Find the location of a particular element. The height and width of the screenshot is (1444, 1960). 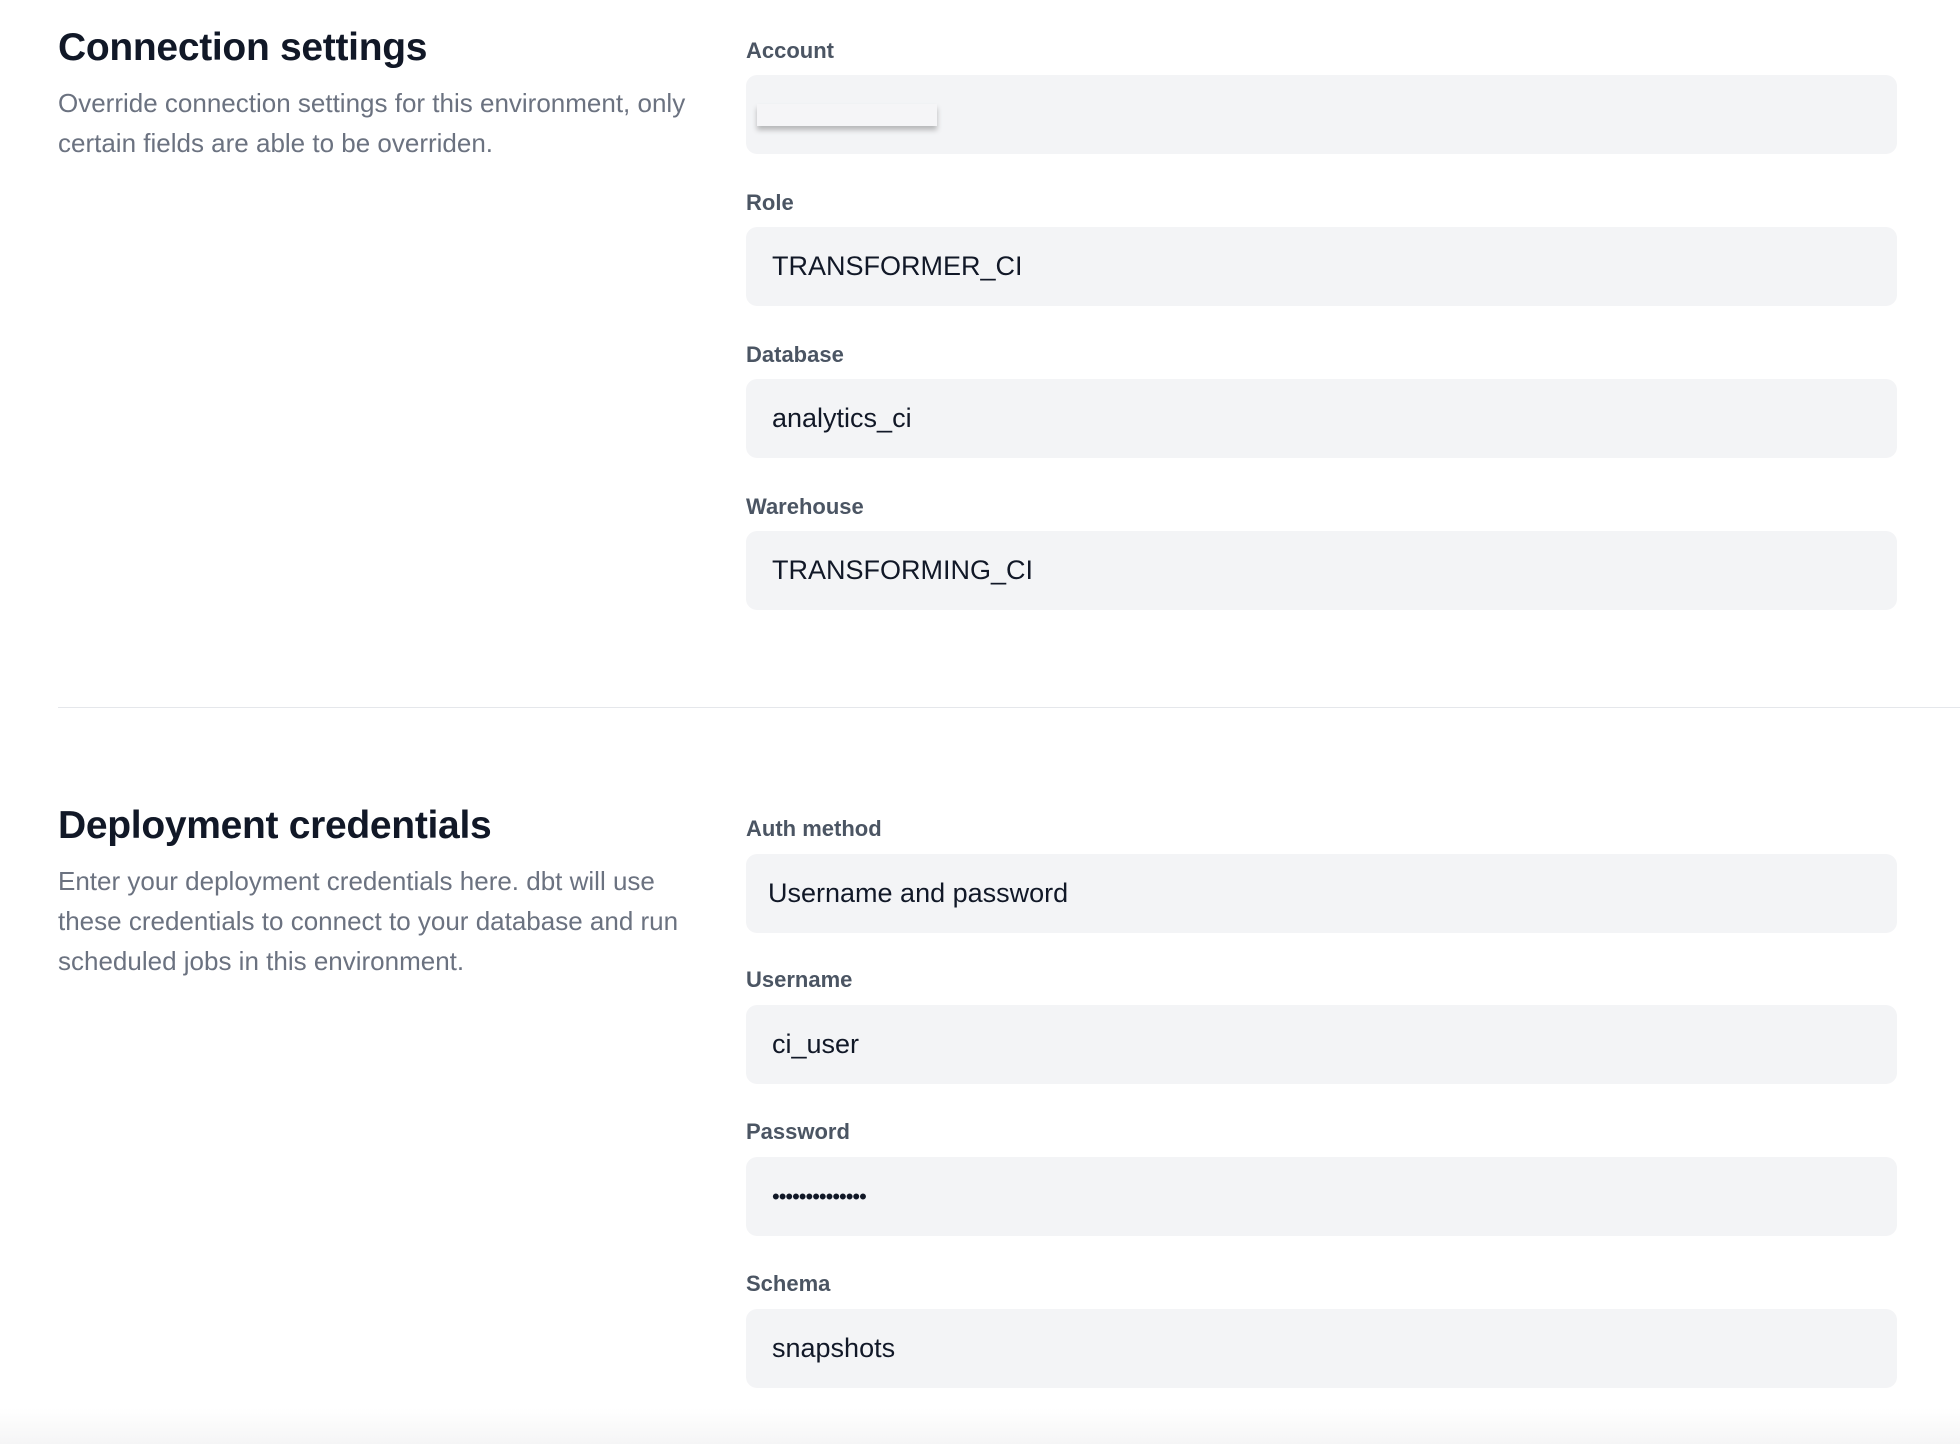

role-field: TRANSFORMER_CI is located at coordinates (1321, 266).